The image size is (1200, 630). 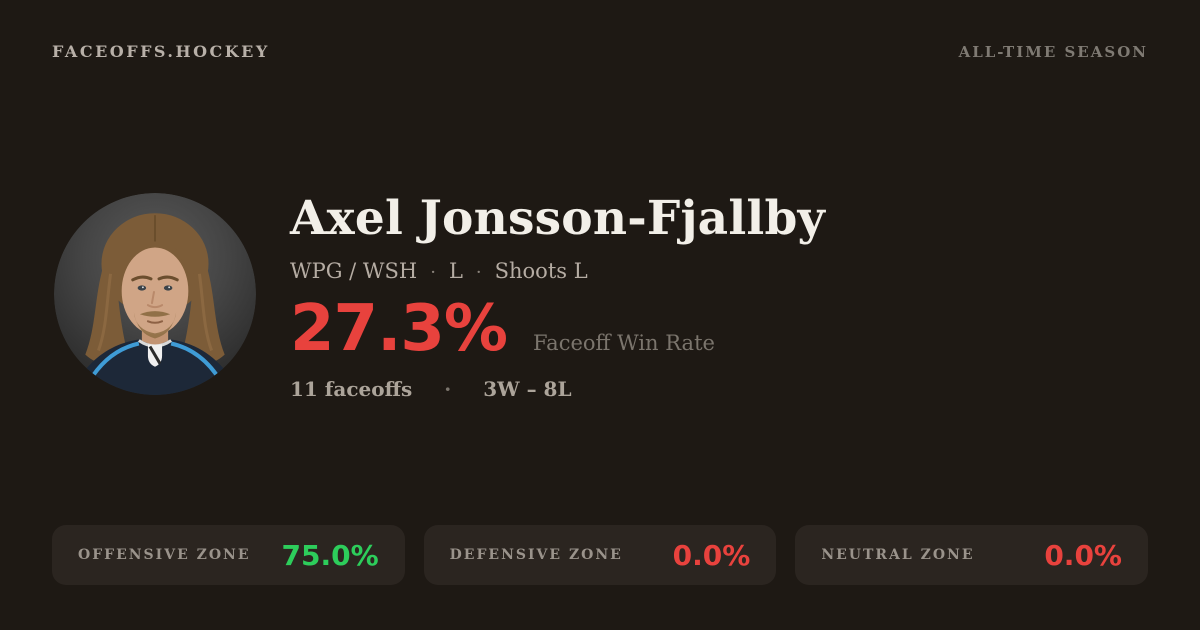 I want to click on player-shoots: Shoots L, so click(x=541, y=270).